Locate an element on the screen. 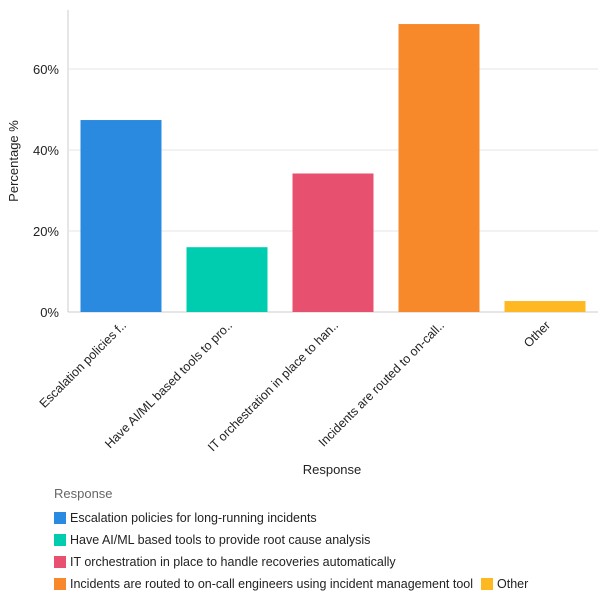 Image resolution: width=600 pixels, height=600 pixels. x-tick-label: Other is located at coordinates (537, 334).